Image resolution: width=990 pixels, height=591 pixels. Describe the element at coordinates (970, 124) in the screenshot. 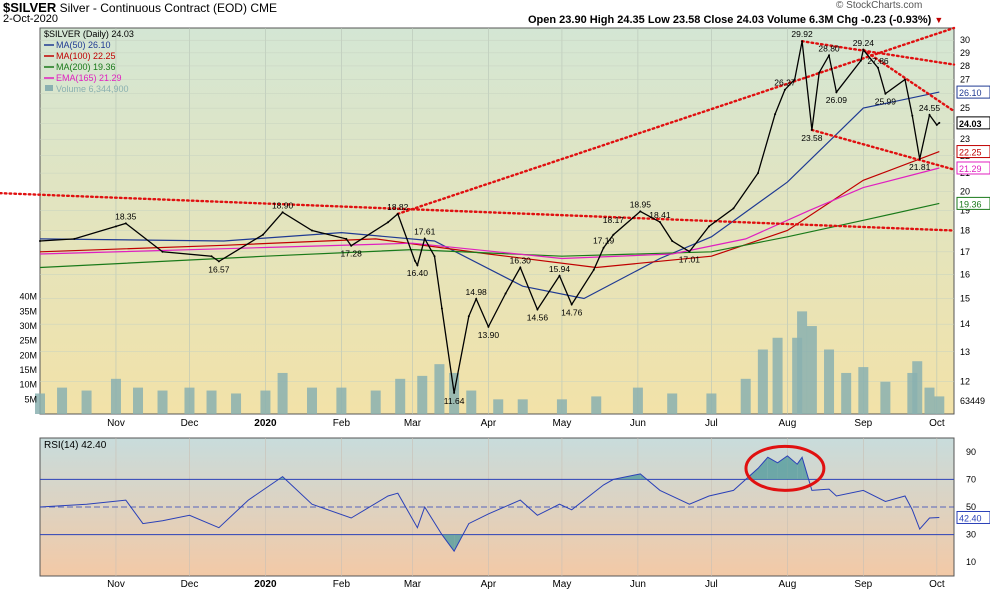

I see `right-axis-tag-label: 24.03` at that location.